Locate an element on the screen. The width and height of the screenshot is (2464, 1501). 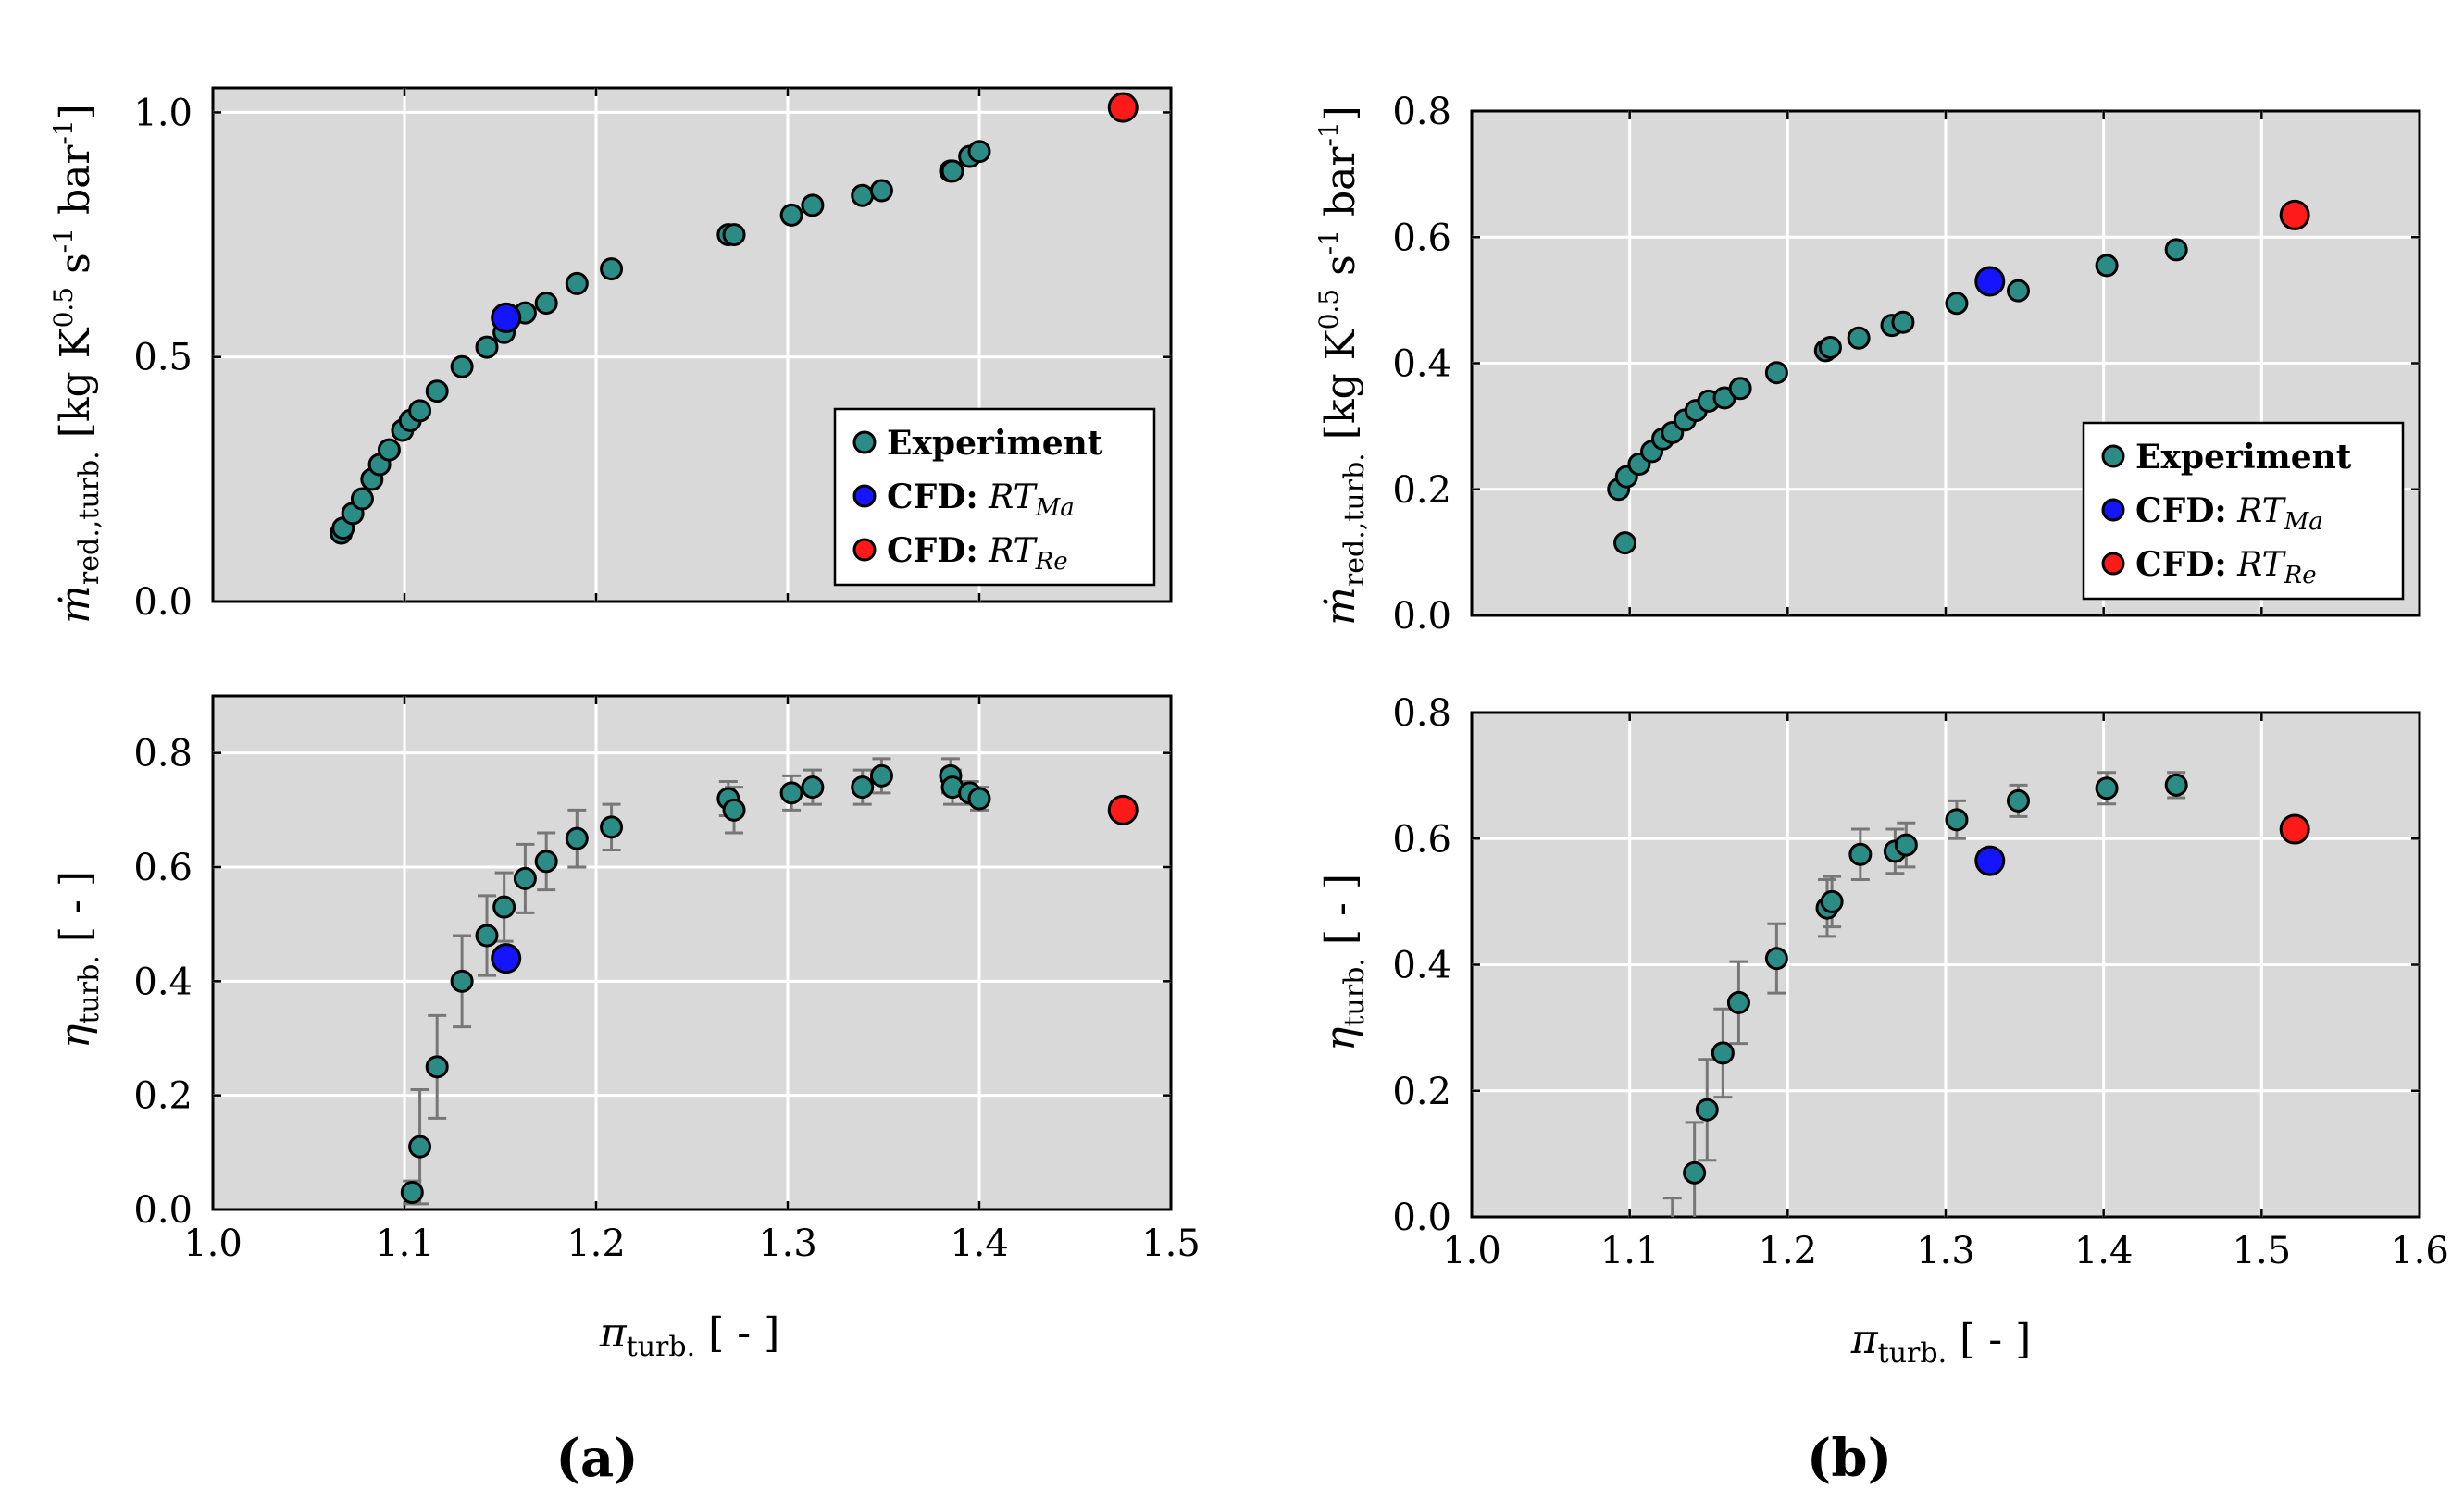
b_bottom-ytick-label: 0.8 is located at coordinates (1421, 713).